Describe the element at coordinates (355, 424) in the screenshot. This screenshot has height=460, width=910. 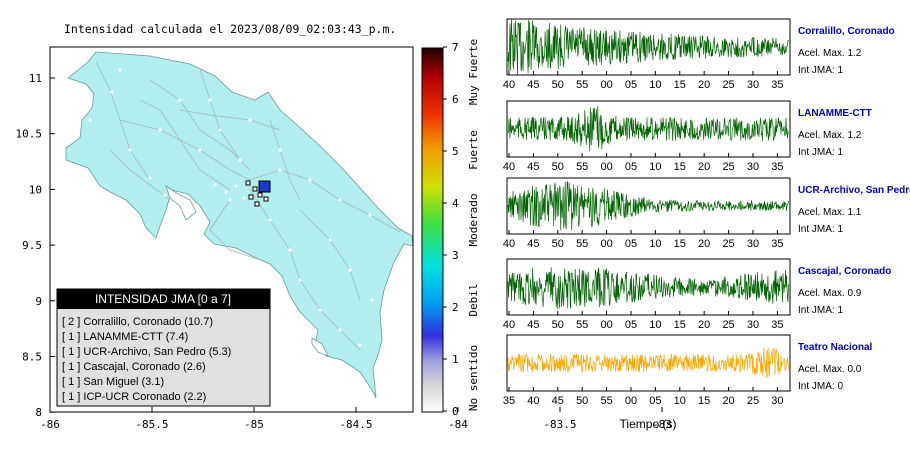
I see `map-x-tick-label: -84.5` at that location.